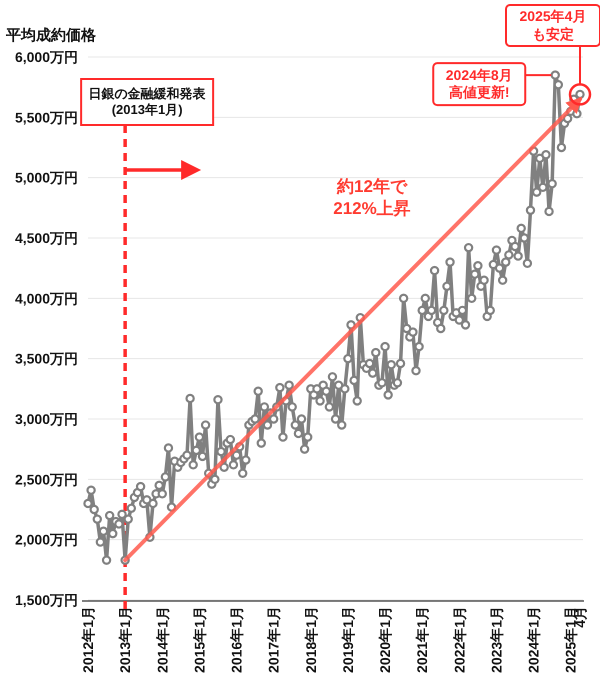 The height and width of the screenshot is (690, 600). What do you see at coordinates (46, 57) in the screenshot?
I see `y-tick-label: 6,000万円` at bounding box center [46, 57].